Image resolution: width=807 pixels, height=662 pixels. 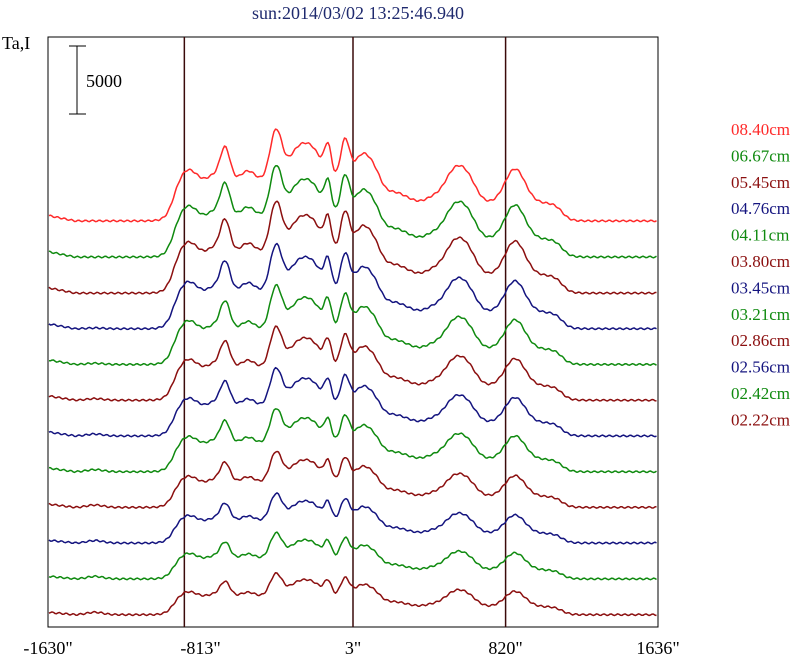 I want to click on legend-entry: 03.21cm, so click(x=760, y=314).